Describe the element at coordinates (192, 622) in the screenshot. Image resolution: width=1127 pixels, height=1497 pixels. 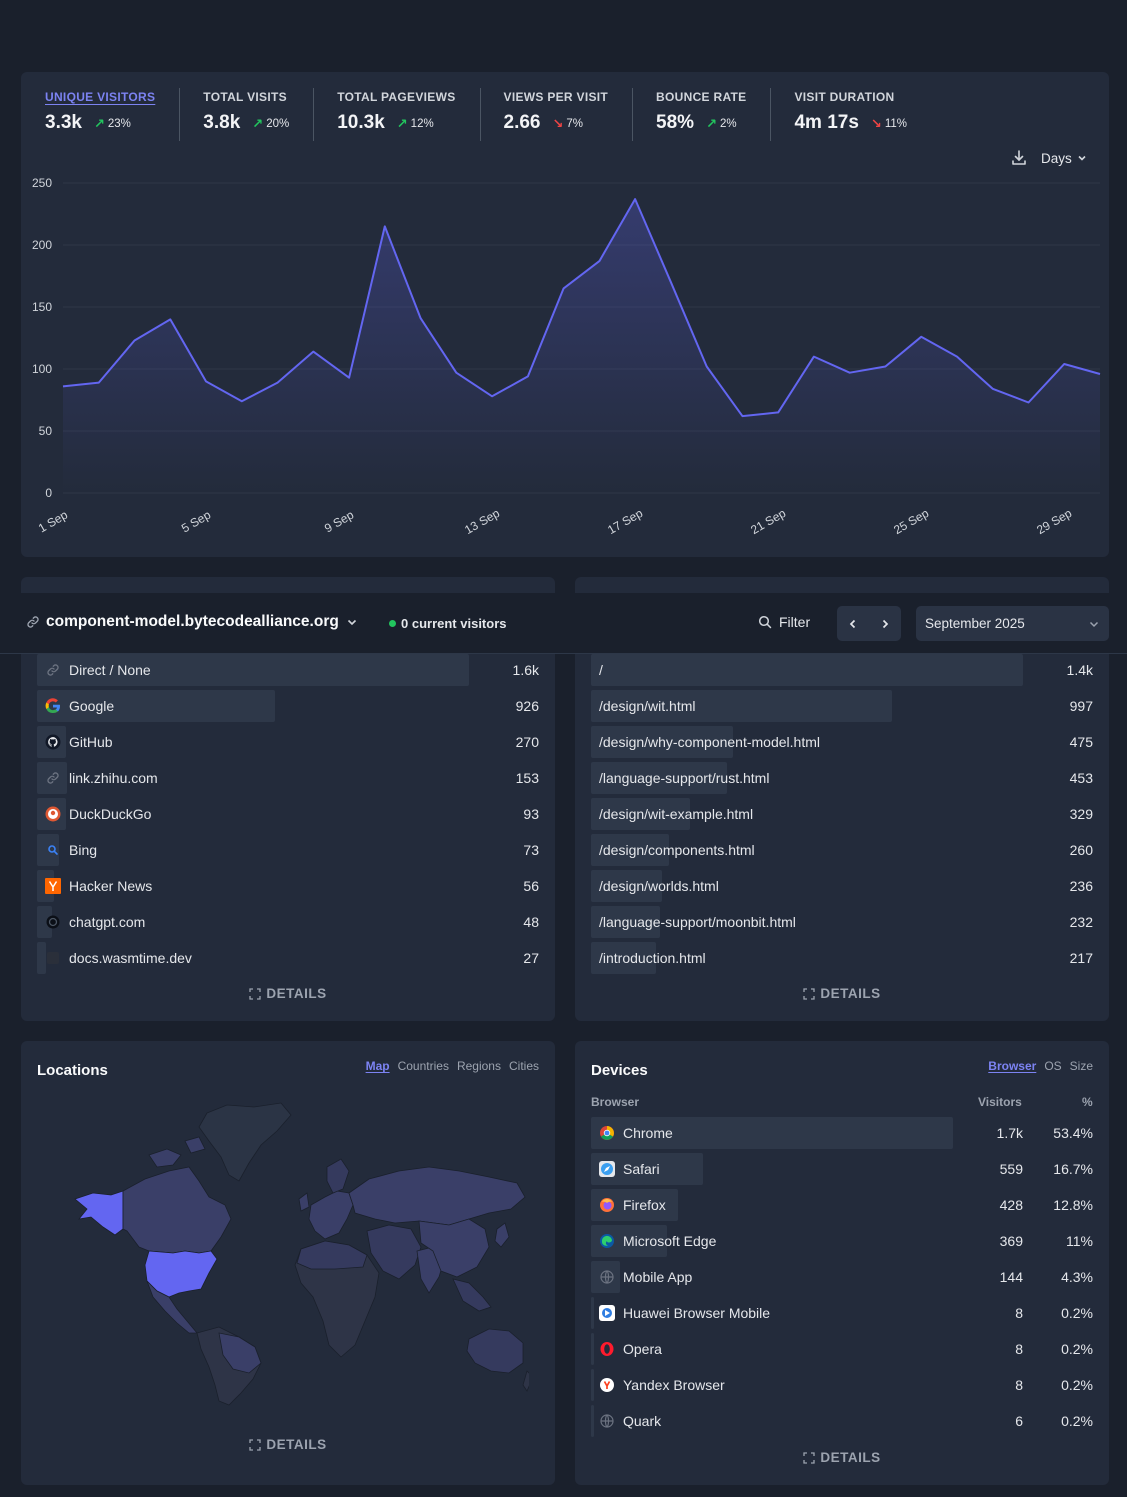
I see `site-switcher: component-model.bytecodealliance.org` at that location.